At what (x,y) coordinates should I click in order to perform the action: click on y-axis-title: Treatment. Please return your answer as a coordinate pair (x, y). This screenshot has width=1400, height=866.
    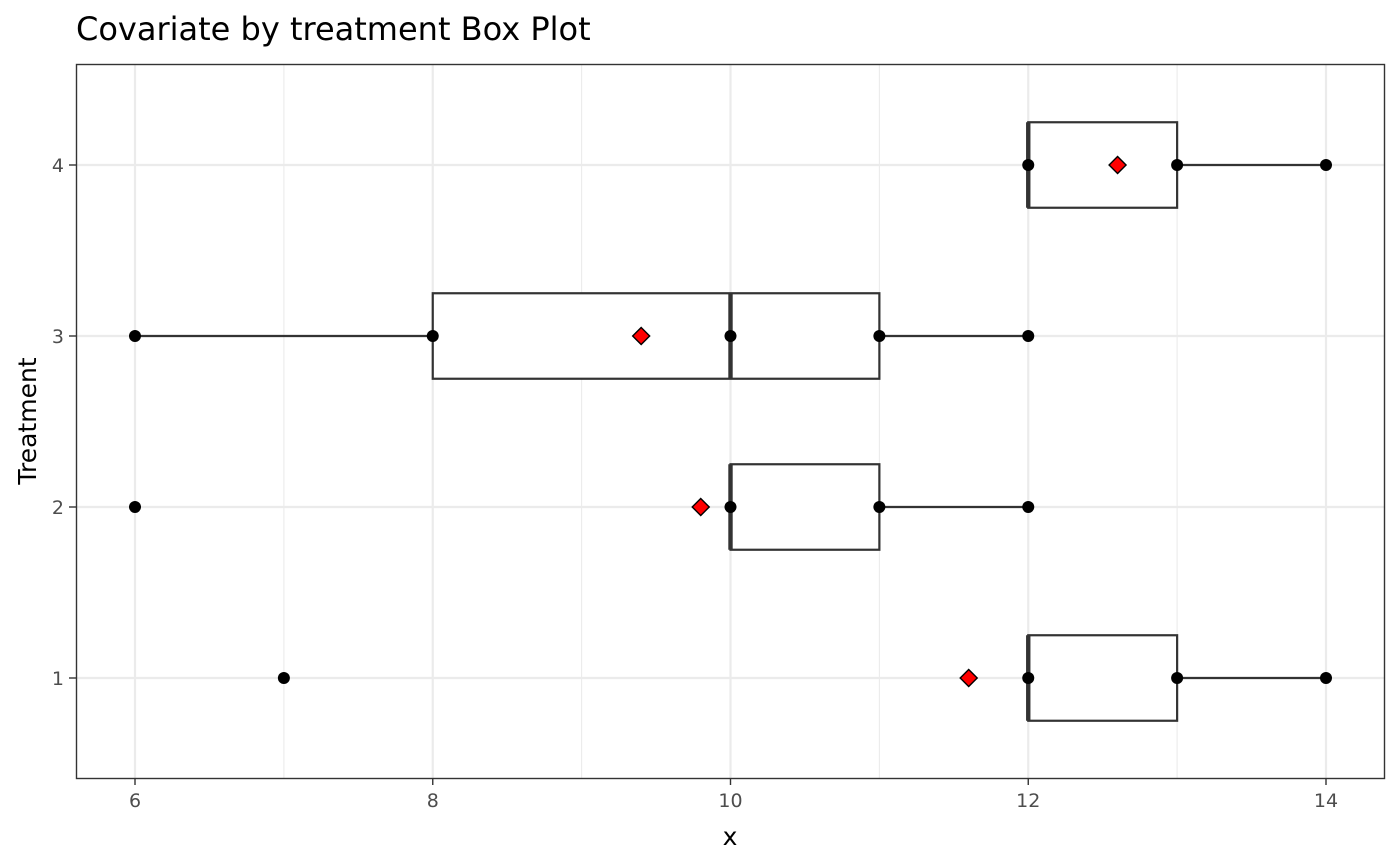
    Looking at the image, I should click on (27, 421).